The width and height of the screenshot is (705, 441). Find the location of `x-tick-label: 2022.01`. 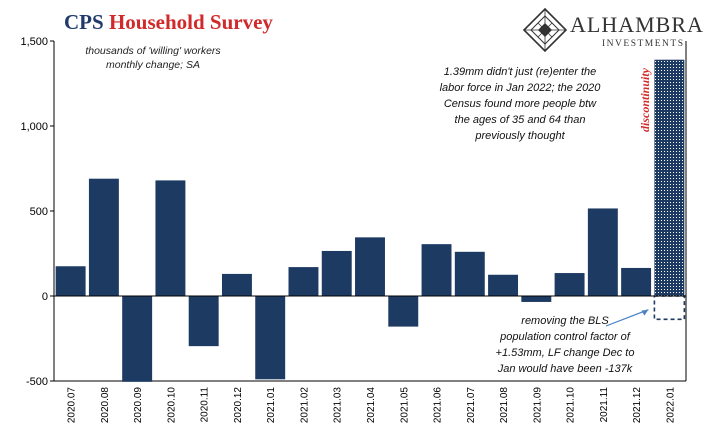

x-tick-label: 2022.01 is located at coordinates (670, 405).